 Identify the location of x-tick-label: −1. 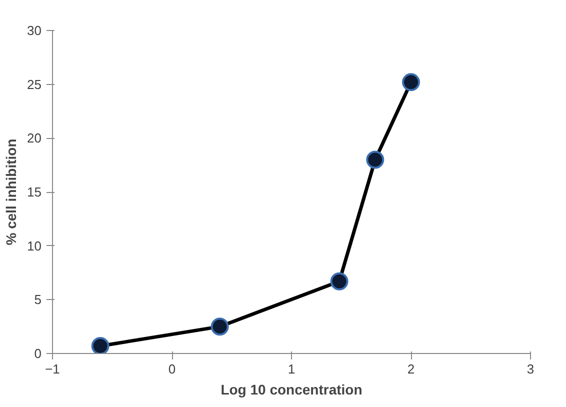
(52, 369).